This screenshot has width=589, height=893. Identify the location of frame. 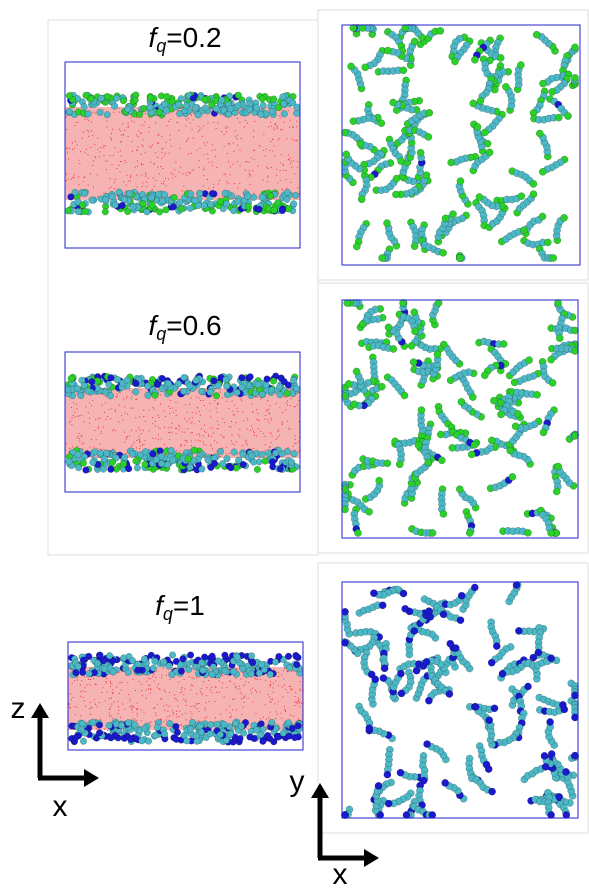
(453, 698).